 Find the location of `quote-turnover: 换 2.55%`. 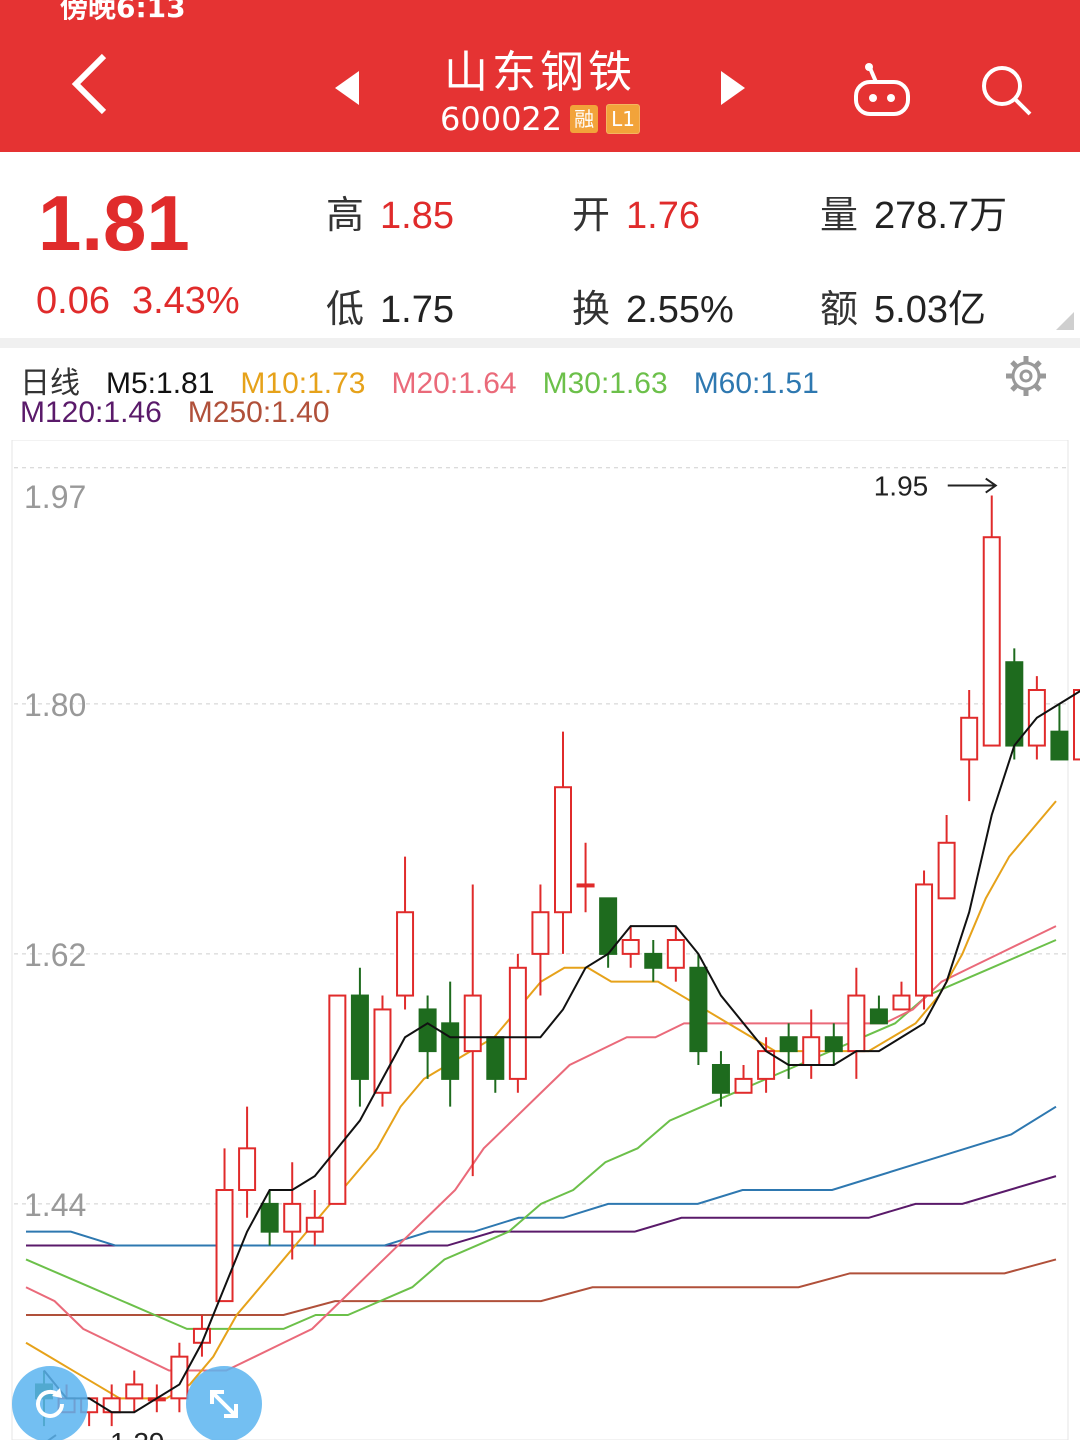

quote-turnover: 换 2.55% is located at coordinates (653, 305).